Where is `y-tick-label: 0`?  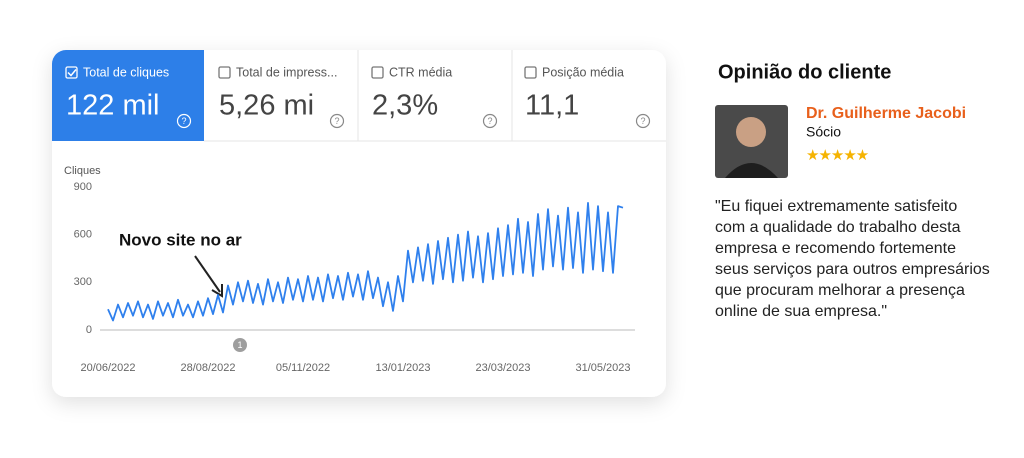
y-tick-label: 0 is located at coordinates (89, 330).